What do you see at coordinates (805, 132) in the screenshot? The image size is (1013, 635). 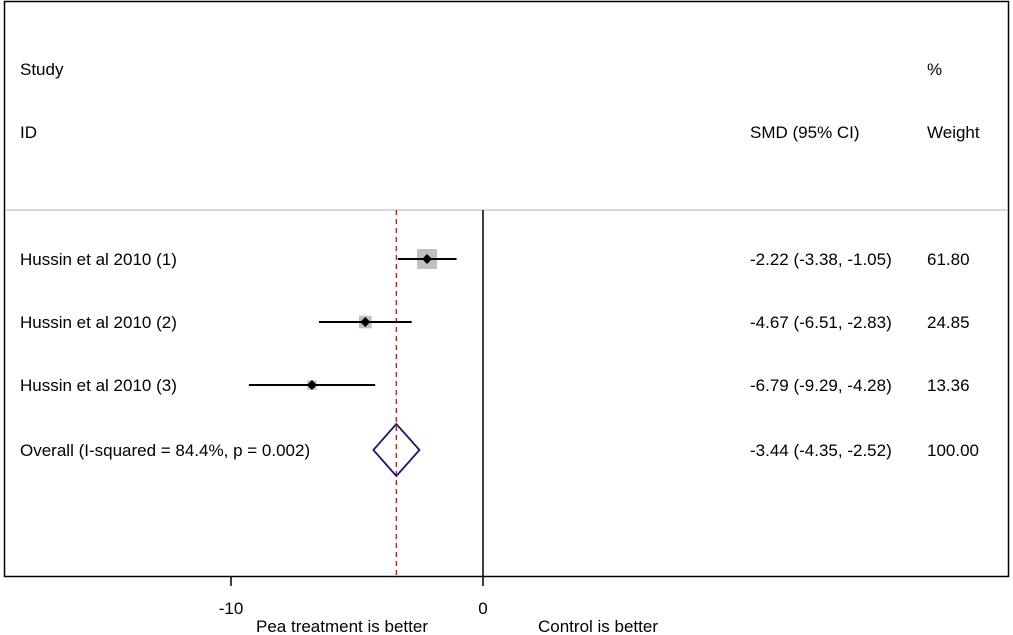 I see `header-effect: SMD (95% CI)` at bounding box center [805, 132].